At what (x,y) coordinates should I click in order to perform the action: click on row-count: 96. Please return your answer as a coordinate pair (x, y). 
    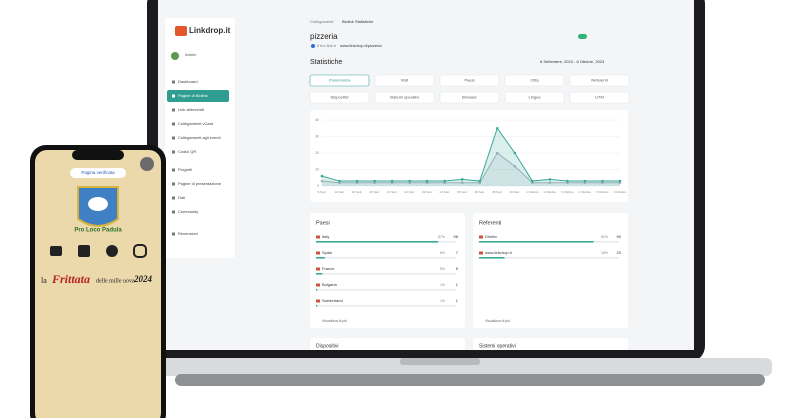
    Looking at the image, I should click on (456, 236).